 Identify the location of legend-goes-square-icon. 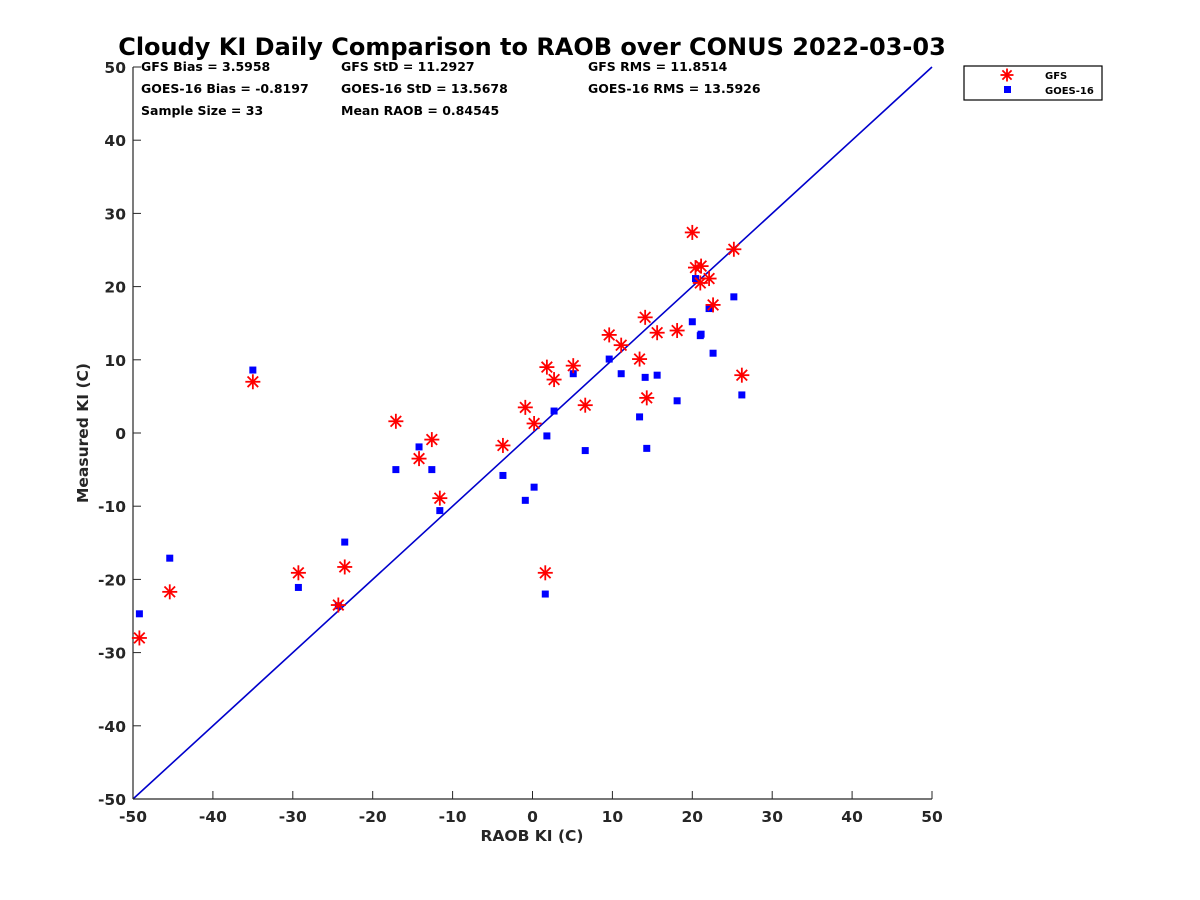
(1007, 89).